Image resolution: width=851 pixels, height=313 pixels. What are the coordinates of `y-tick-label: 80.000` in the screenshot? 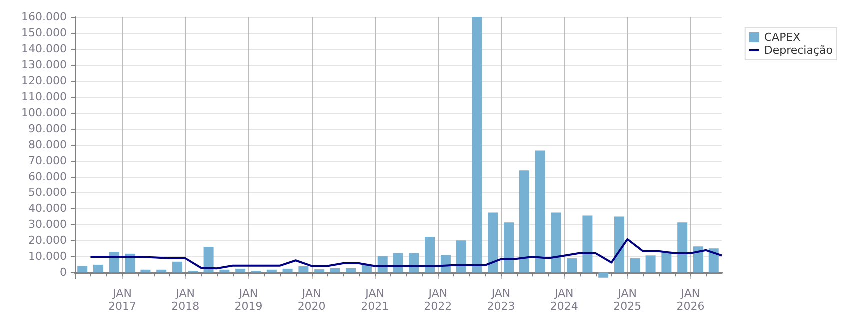 It's located at (47, 145).